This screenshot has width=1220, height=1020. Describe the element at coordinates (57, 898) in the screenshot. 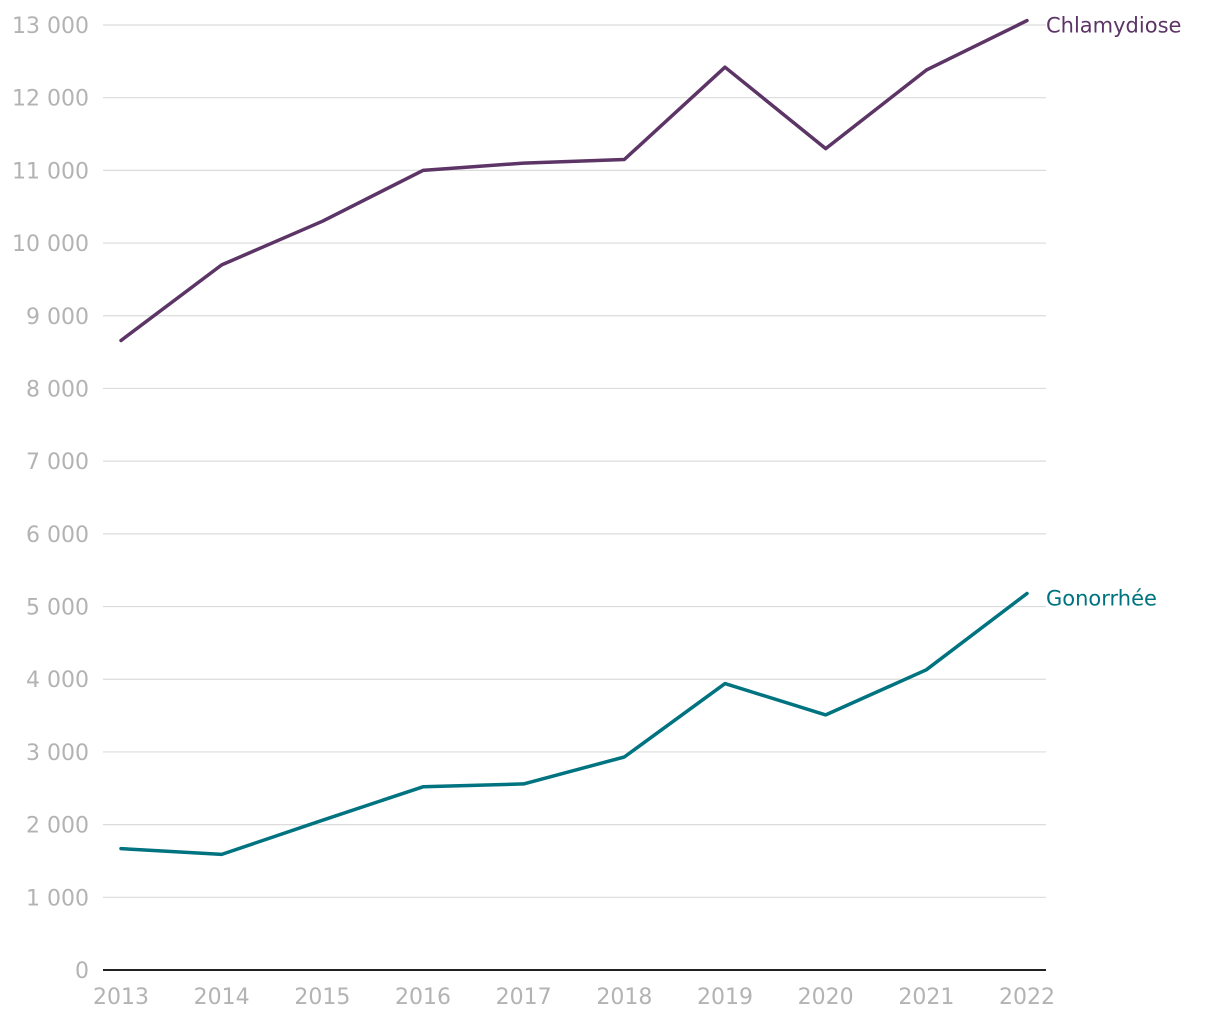

I see `y-tick-label: 1 000` at that location.